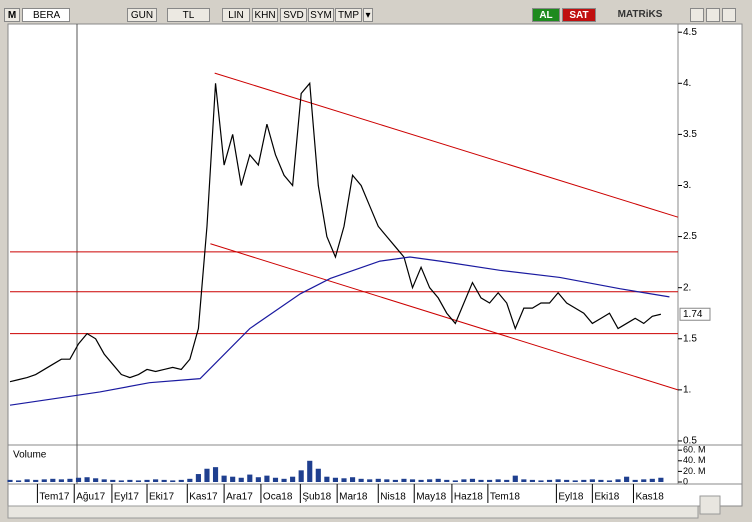  Describe the element at coordinates (142, 15) in the screenshot. I see `toolbar-button: GUN` at that location.